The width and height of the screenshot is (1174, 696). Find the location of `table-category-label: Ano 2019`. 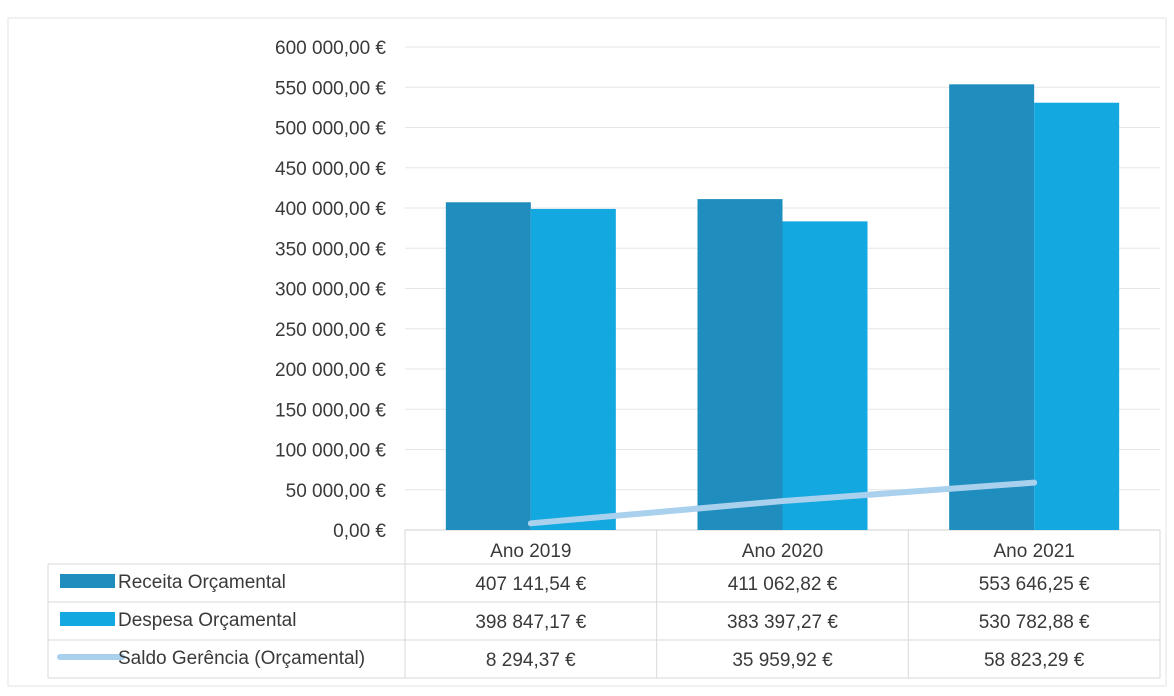

table-category-label: Ano 2019 is located at coordinates (530, 551).